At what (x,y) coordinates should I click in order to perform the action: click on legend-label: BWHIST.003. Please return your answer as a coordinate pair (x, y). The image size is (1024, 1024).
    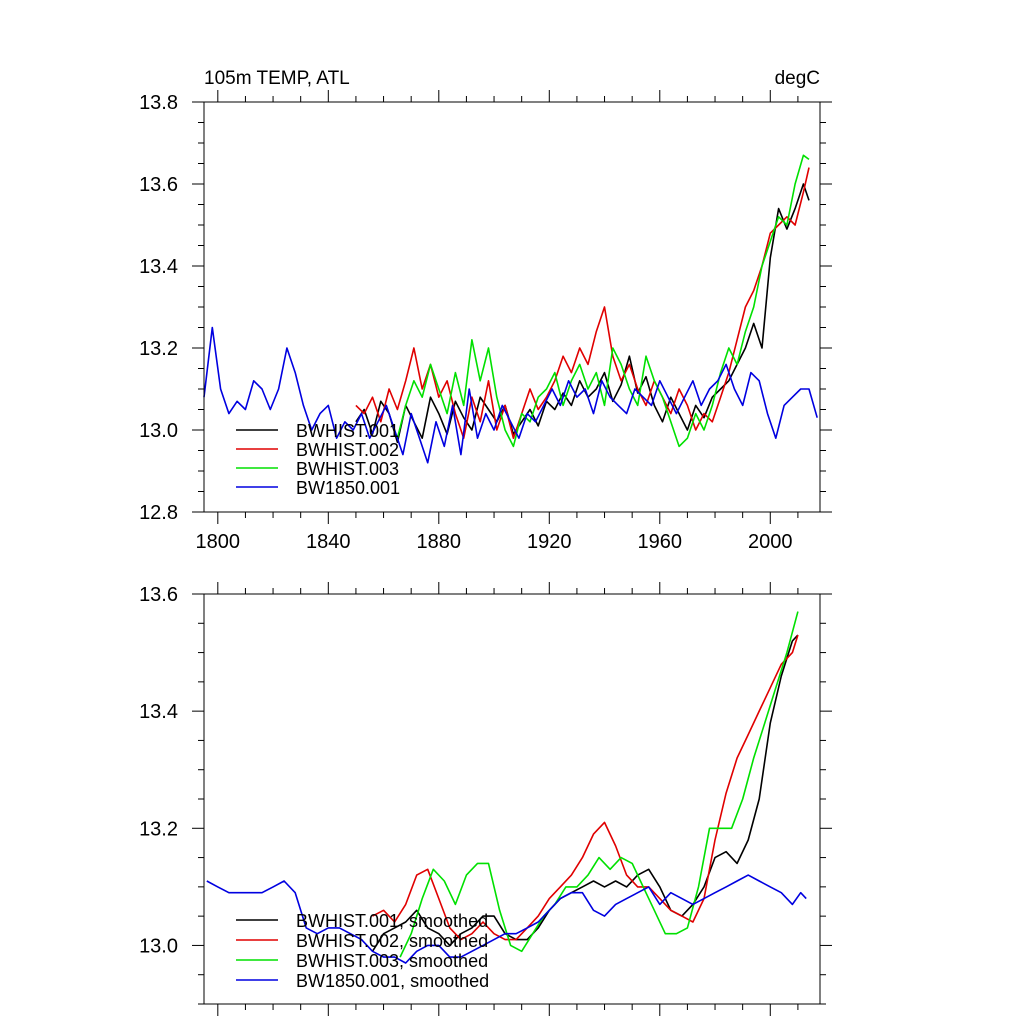
    Looking at the image, I should click on (347, 469).